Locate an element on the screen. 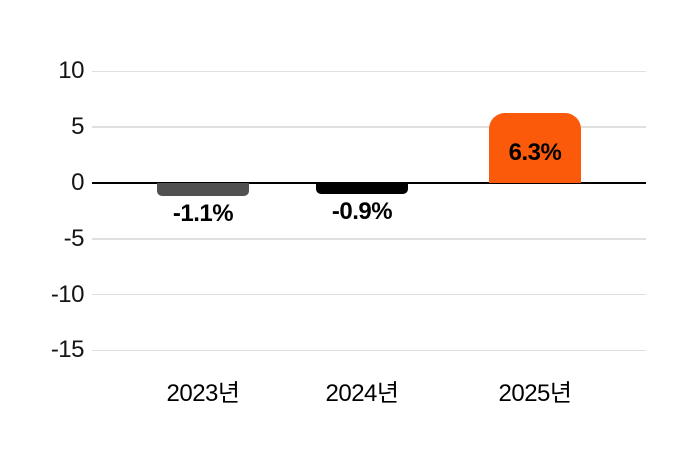 The image size is (689, 450). bar-2023 is located at coordinates (203, 190).